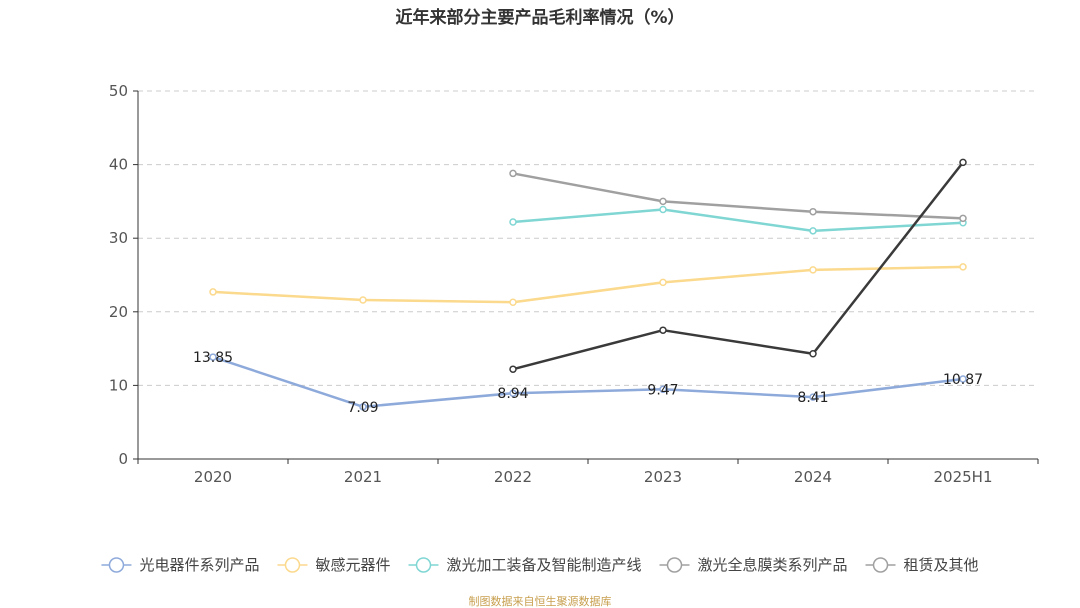 This screenshot has height=608, width=1080. I want to click on source-footer: 制图数据来自恒生聚源数据库, so click(540, 601).